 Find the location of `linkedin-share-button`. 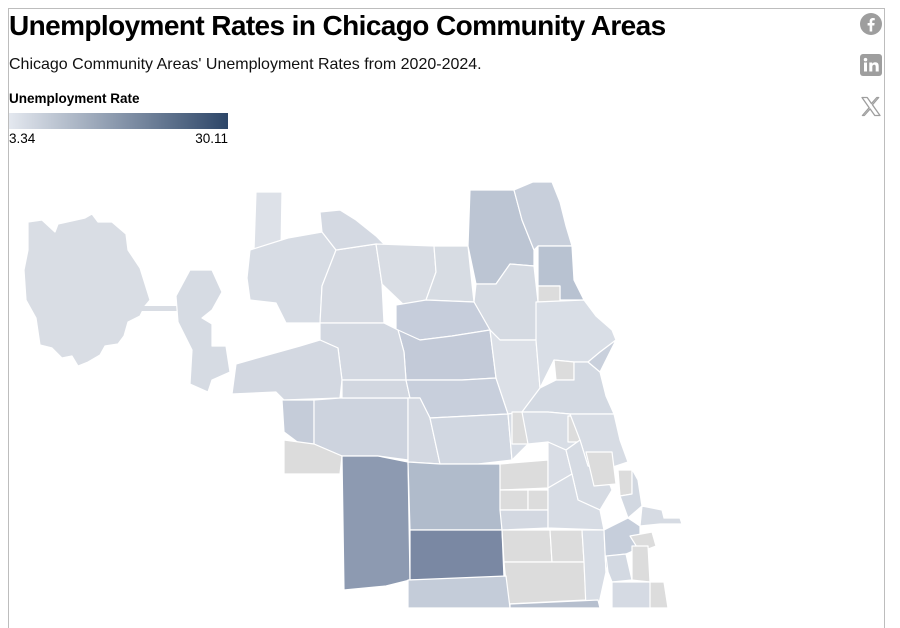

linkedin-share-button is located at coordinates (871, 65).